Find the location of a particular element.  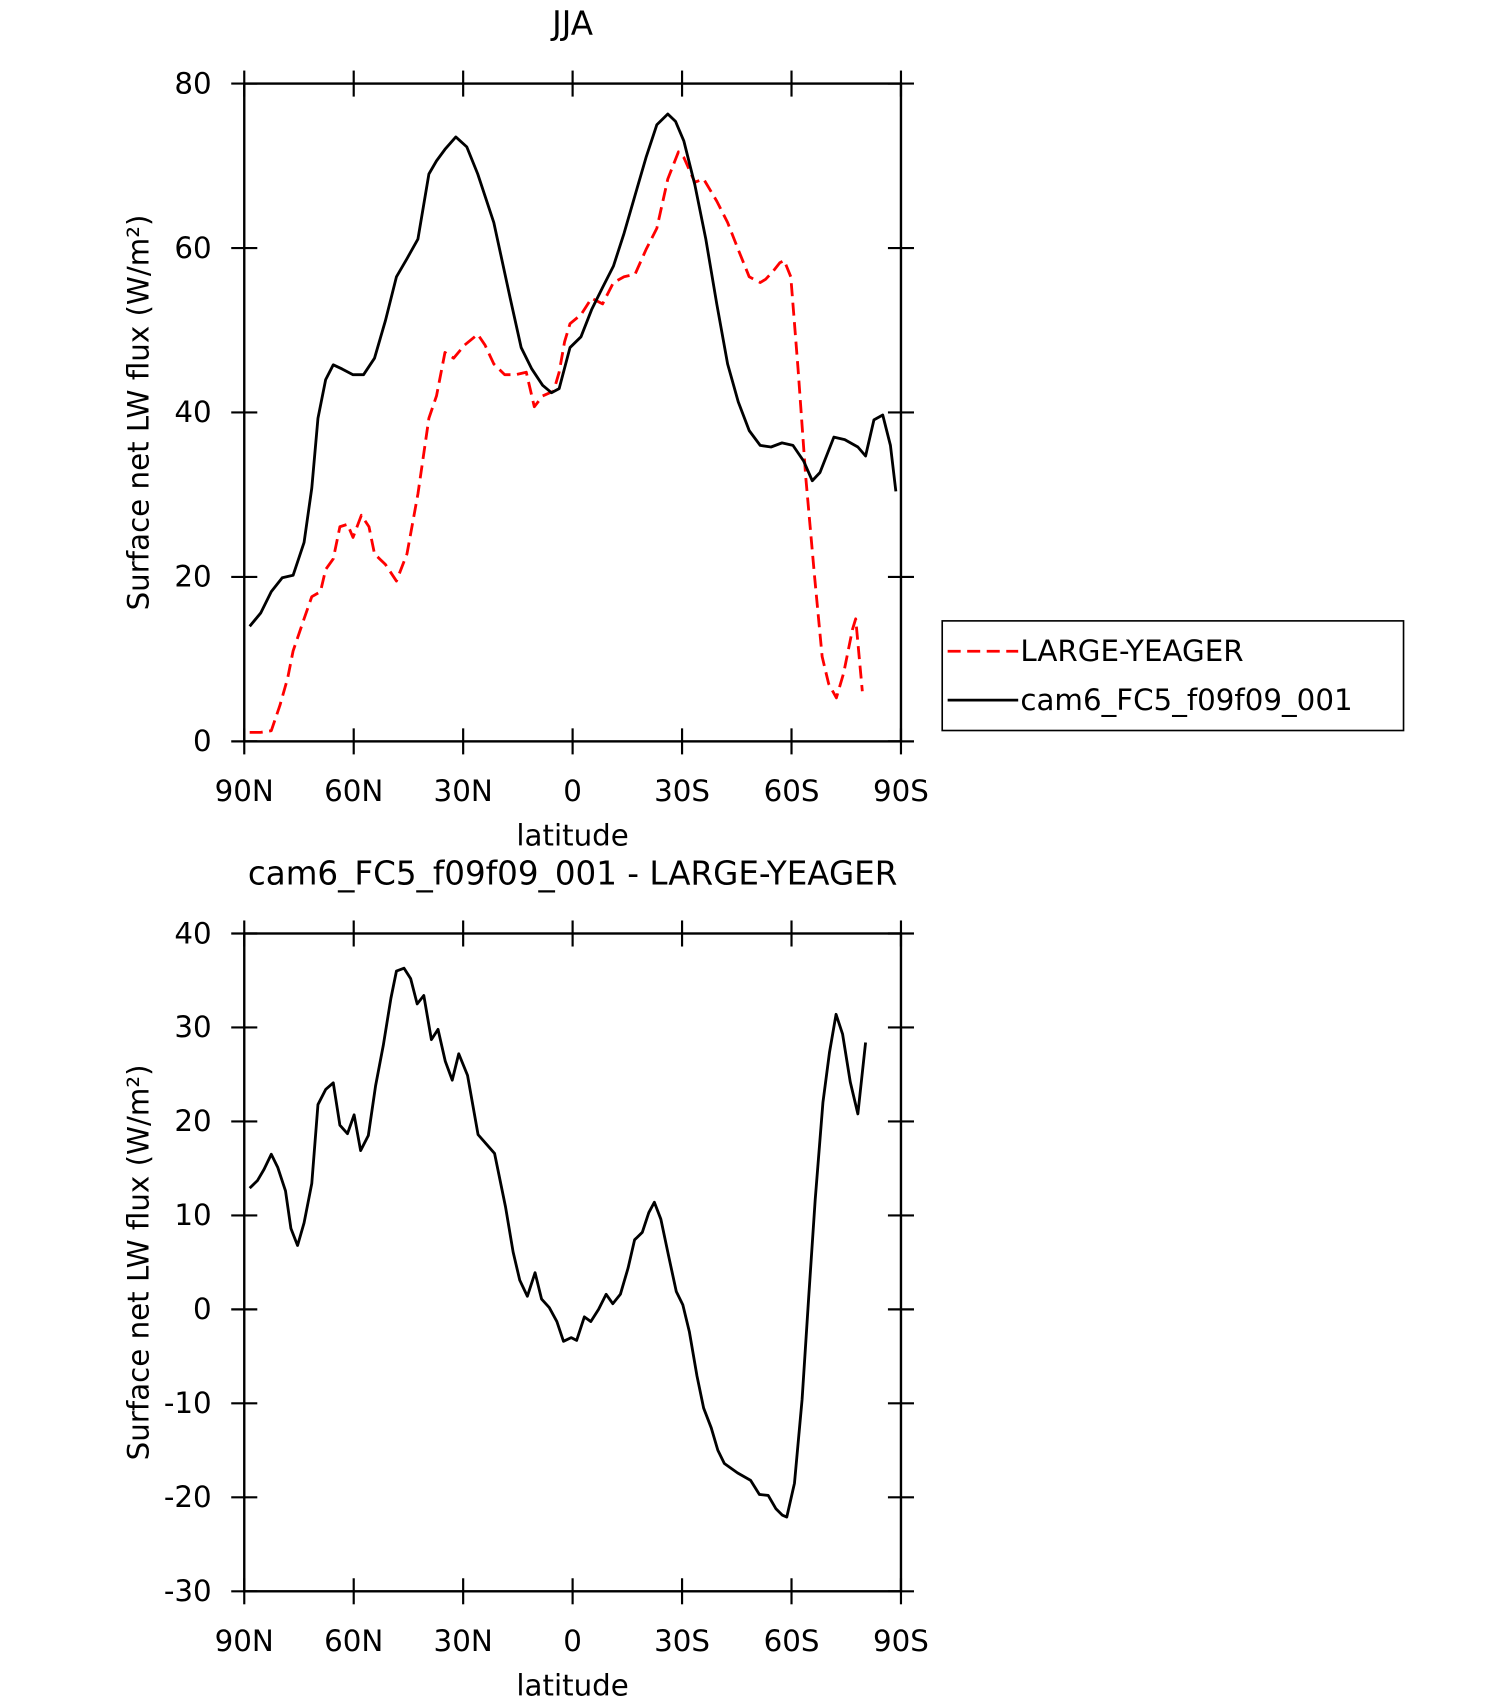

legend-label: LARGE-YEAGER is located at coordinates (1131, 651).